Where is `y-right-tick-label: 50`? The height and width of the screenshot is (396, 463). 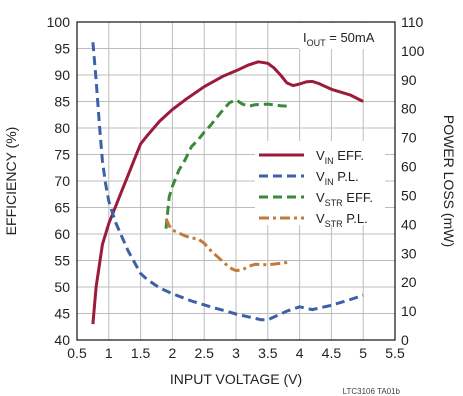
y-right-tick-label: 50 is located at coordinates (409, 195).